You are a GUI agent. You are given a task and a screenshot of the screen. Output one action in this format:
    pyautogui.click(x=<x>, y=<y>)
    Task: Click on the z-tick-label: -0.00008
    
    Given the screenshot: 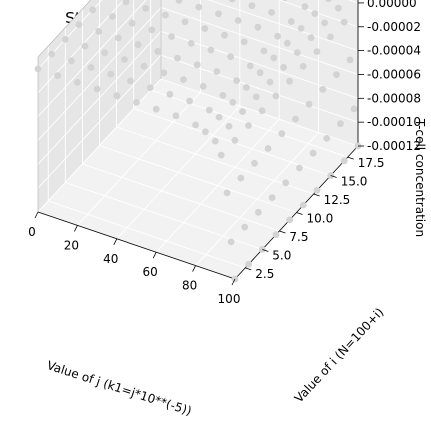 What is the action you would take?
    pyautogui.click(x=394, y=98)
    